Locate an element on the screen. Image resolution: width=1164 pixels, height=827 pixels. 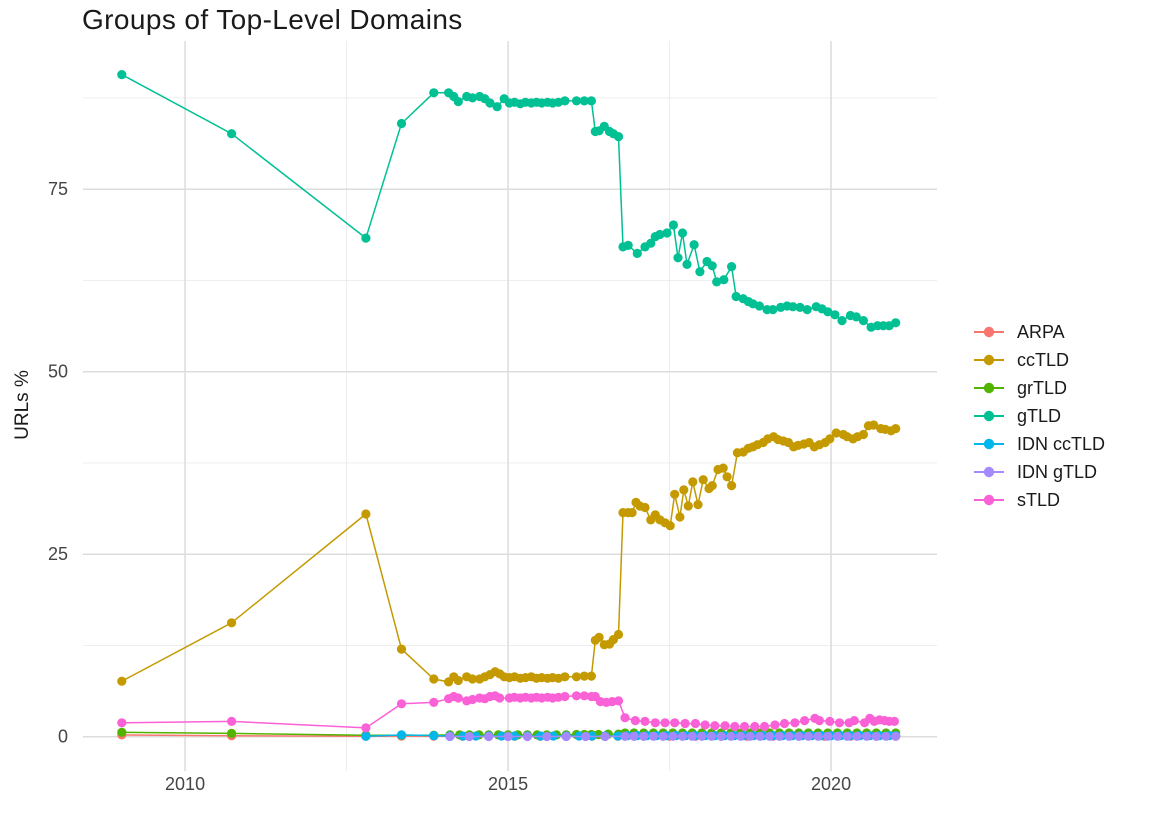
legend-item-label-IDN-ccTLD: IDN ccTLD is located at coordinates (1061, 443).